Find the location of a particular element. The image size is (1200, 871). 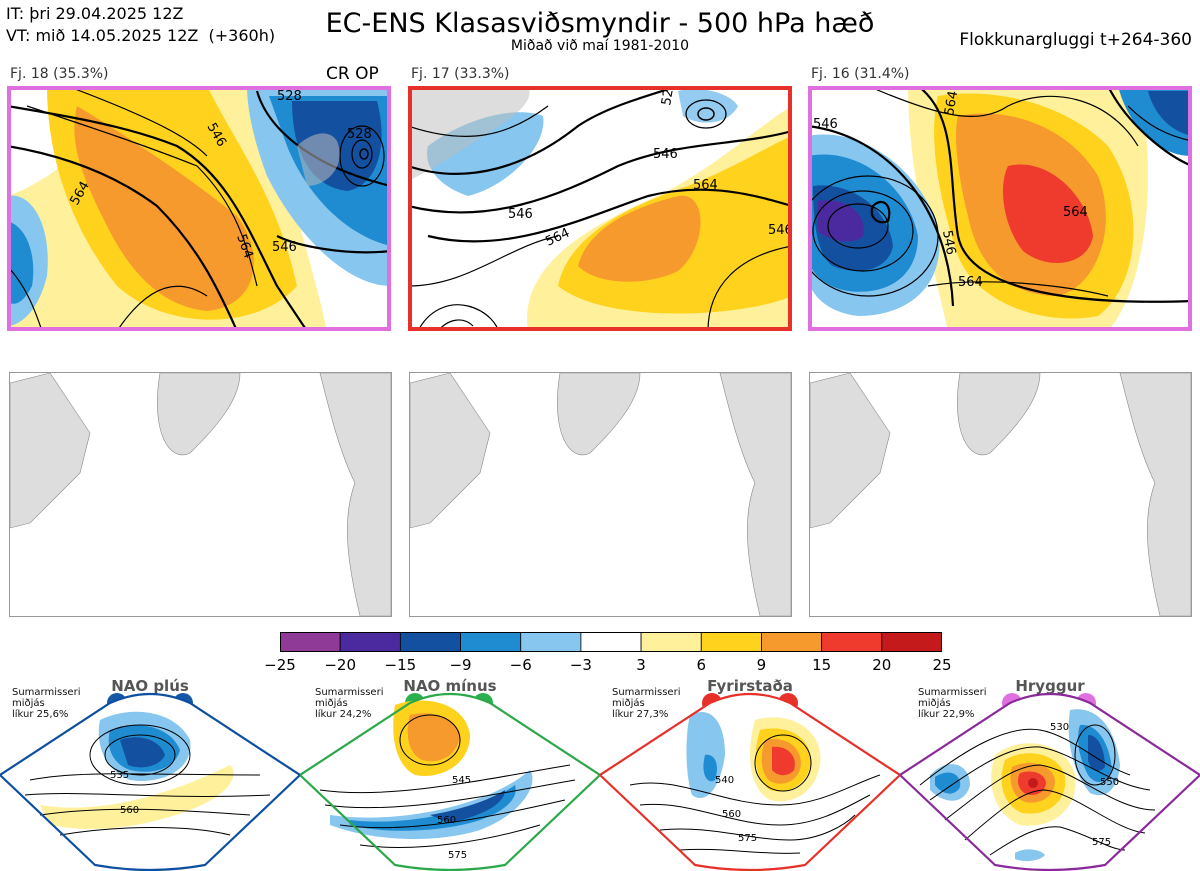

cluster-3-label: Fj. 16 (31.4%) is located at coordinates (860, 74).